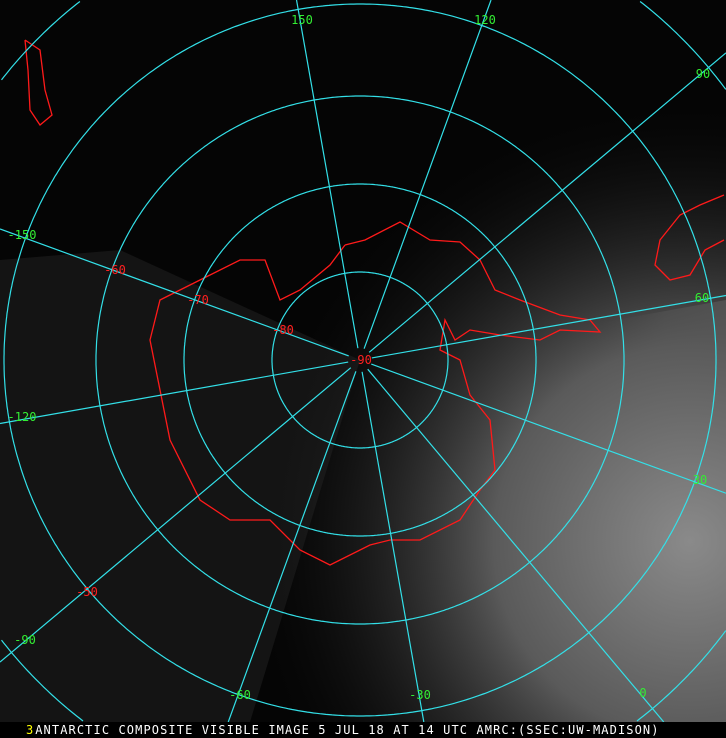 The width and height of the screenshot is (726, 738). What do you see at coordinates (115, 270) in the screenshot?
I see `latitude-label: -60` at bounding box center [115, 270].